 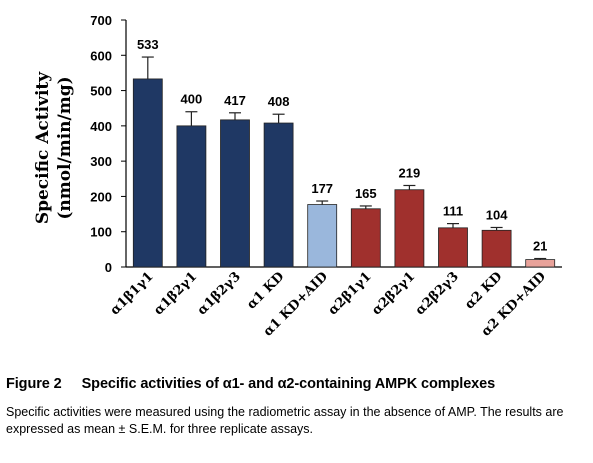 I want to click on figure-number: Figure 2, so click(x=34, y=384).